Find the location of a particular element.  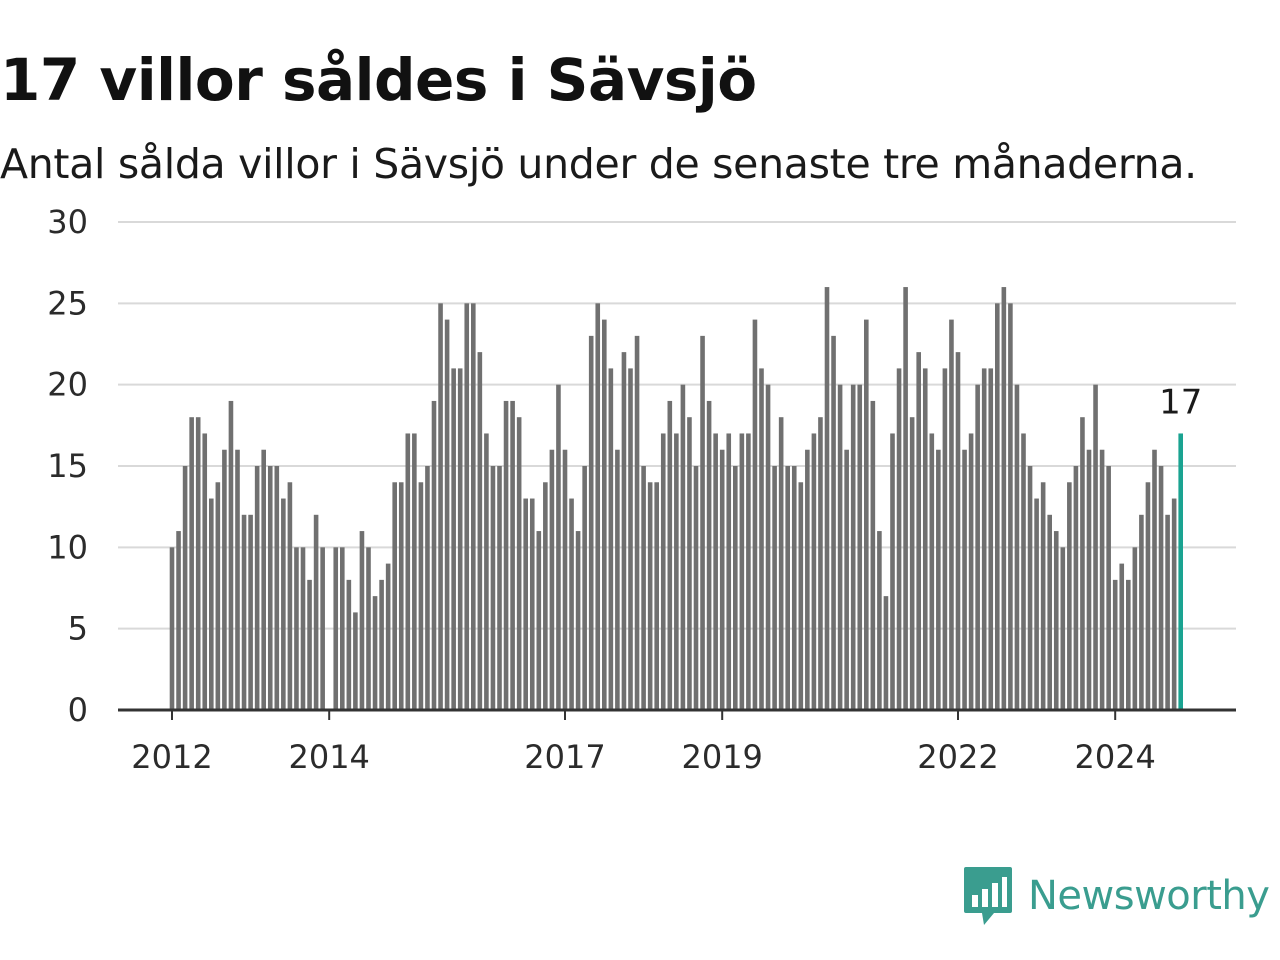

highlight-annotation: 17 is located at coordinates (1180, 402).